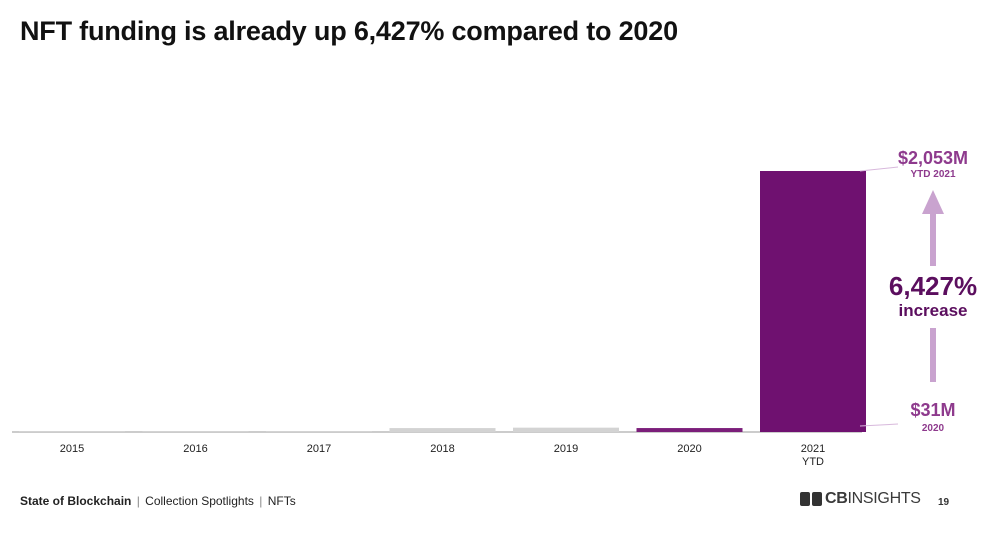 Image resolution: width=991 pixels, height=538 pixels. What do you see at coordinates (933, 428) in the screenshot?
I see `bottom-period-label: 2020` at bounding box center [933, 428].